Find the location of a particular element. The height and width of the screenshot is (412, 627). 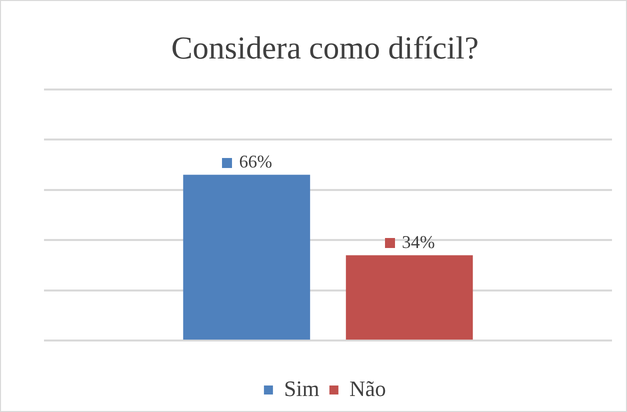

chart-title: Considera como difícil? is located at coordinates (325, 48).